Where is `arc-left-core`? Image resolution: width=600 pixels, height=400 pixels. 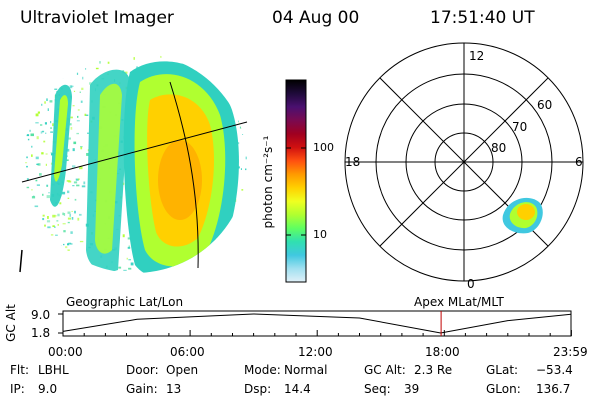 arc-left-core is located at coordinates (61, 138).